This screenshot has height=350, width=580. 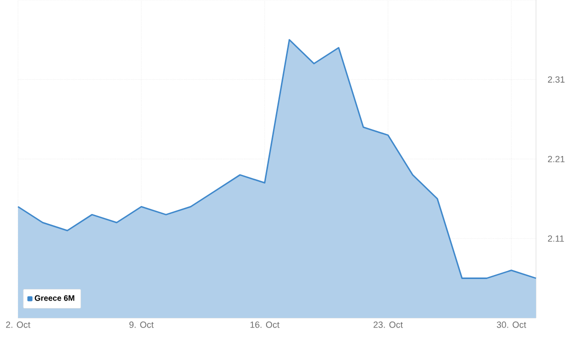 I want to click on x-tick-label: 9. Oct, so click(x=141, y=325).